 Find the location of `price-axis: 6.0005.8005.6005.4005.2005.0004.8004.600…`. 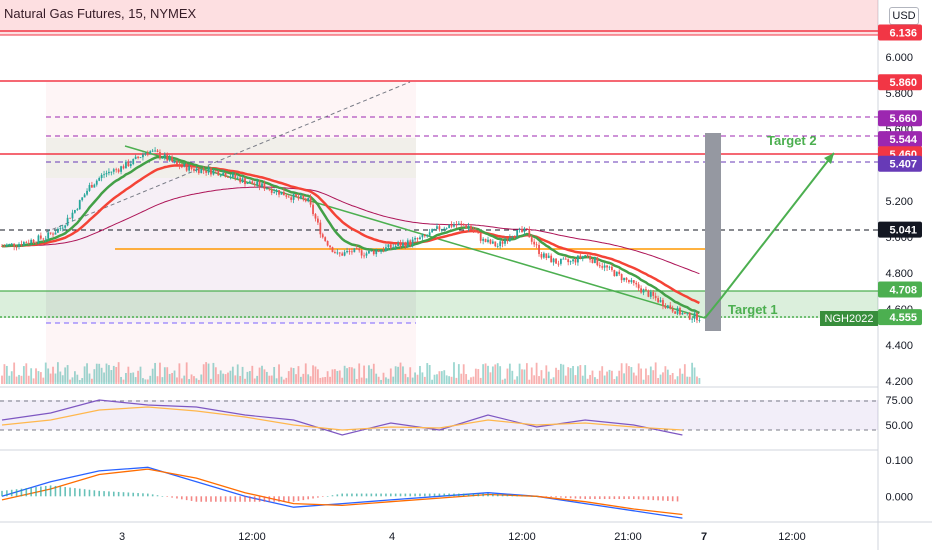

price-axis: 6.0005.8005.6005.4005.2005.0004.8004.600… is located at coordinates (899, 220).